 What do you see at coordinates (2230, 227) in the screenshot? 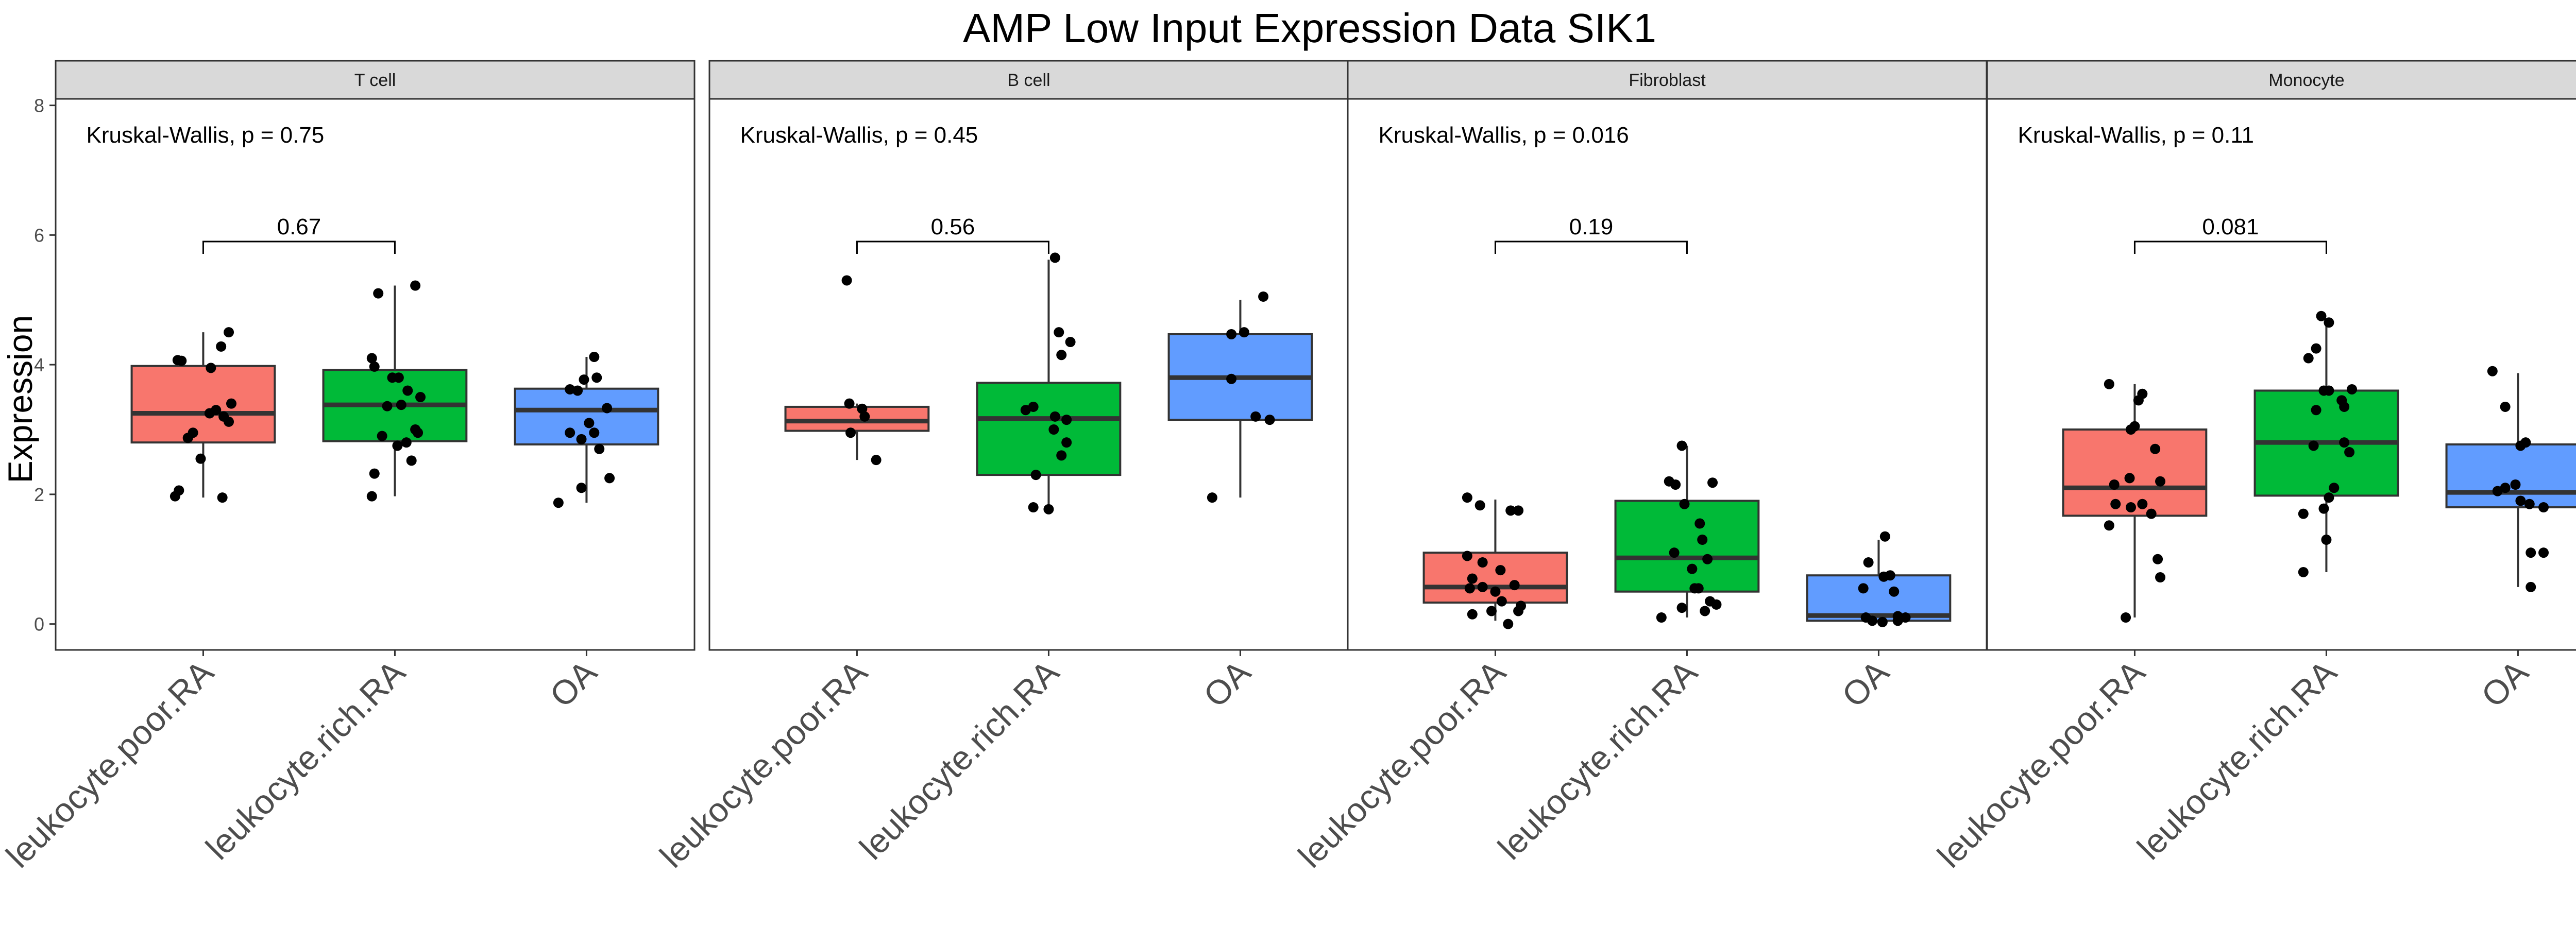
I see `pairwise-p-label: 0.081` at bounding box center [2230, 227].